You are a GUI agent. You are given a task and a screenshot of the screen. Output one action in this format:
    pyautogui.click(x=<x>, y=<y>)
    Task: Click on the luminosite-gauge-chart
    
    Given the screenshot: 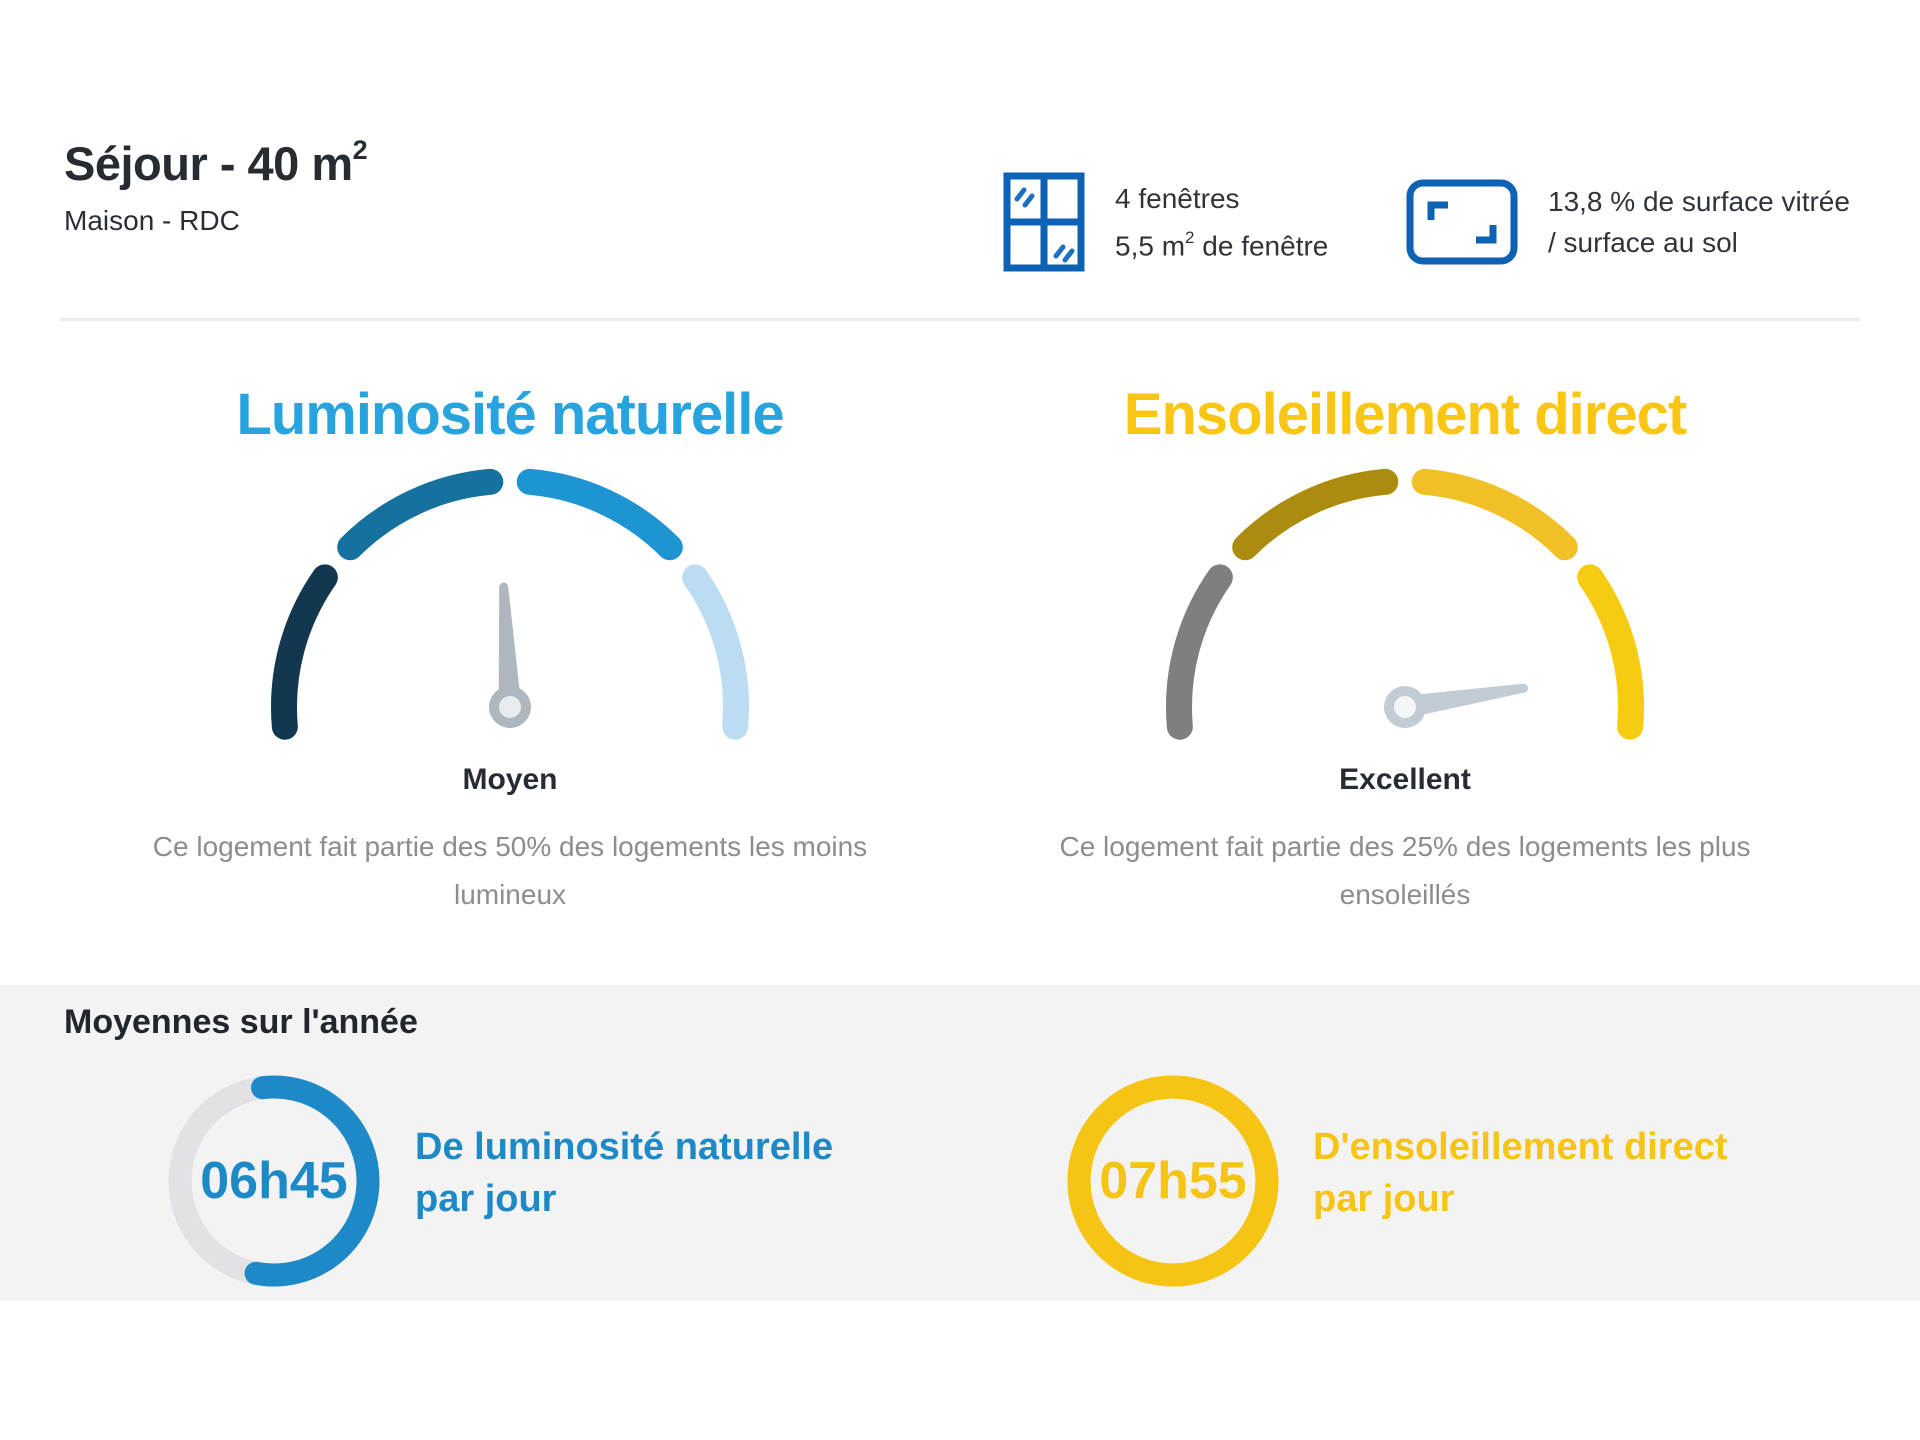 What is the action you would take?
    pyautogui.click(x=510, y=604)
    